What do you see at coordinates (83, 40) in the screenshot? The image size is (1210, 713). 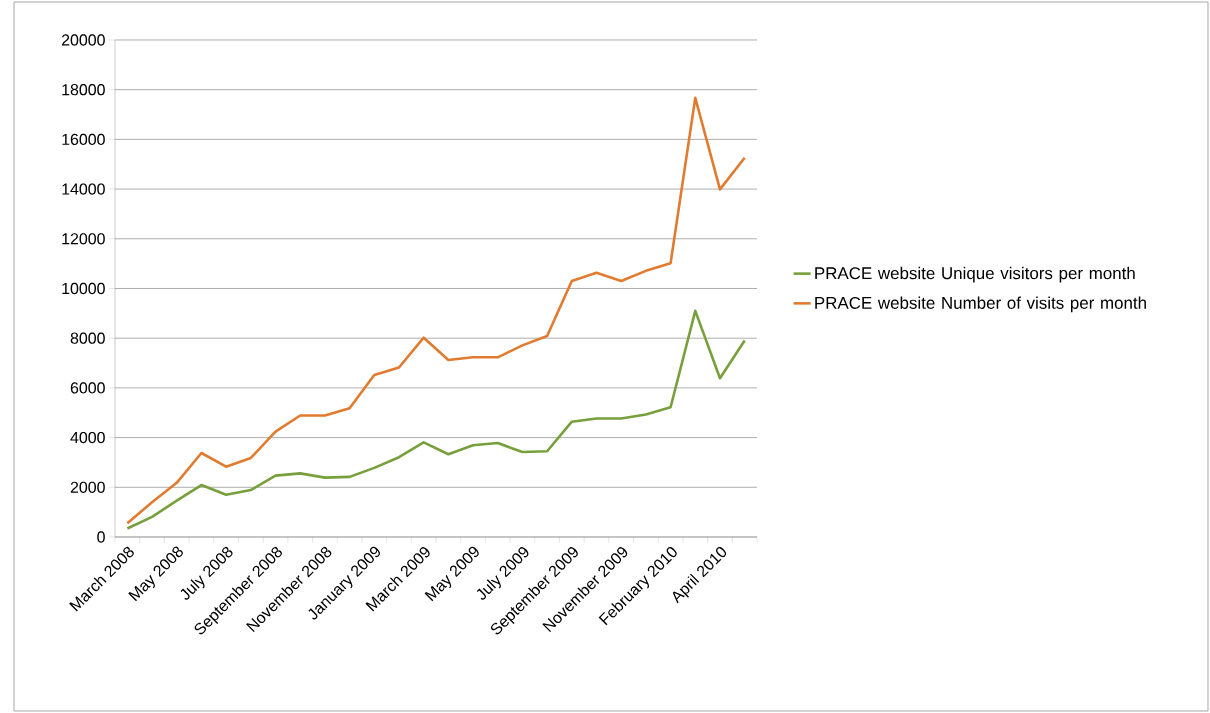 I see `y-tick-label: 20000` at bounding box center [83, 40].